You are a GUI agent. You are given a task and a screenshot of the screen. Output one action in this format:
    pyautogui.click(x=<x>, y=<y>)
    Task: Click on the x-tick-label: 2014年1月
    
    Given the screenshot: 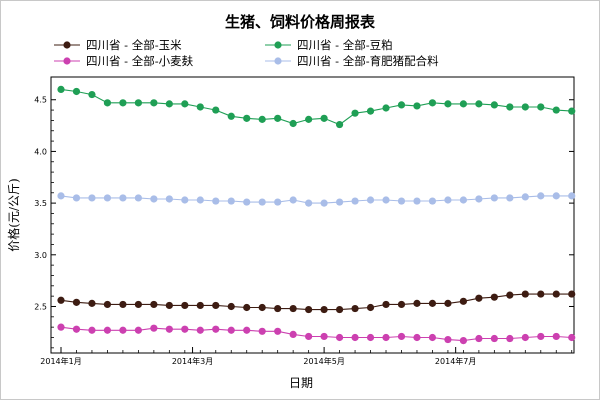 What is the action you would take?
    pyautogui.click(x=60, y=361)
    